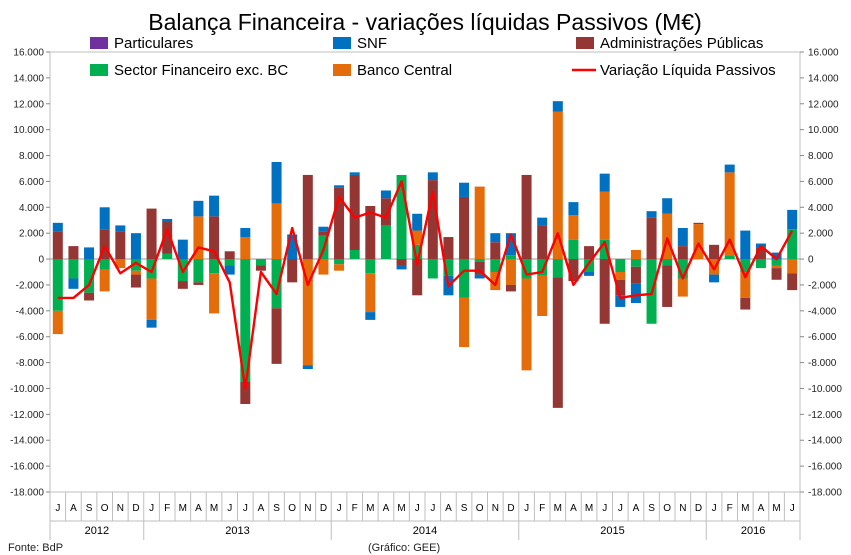  Describe the element at coordinates (425, 531) in the screenshot. I see `year-label: 2014` at that location.